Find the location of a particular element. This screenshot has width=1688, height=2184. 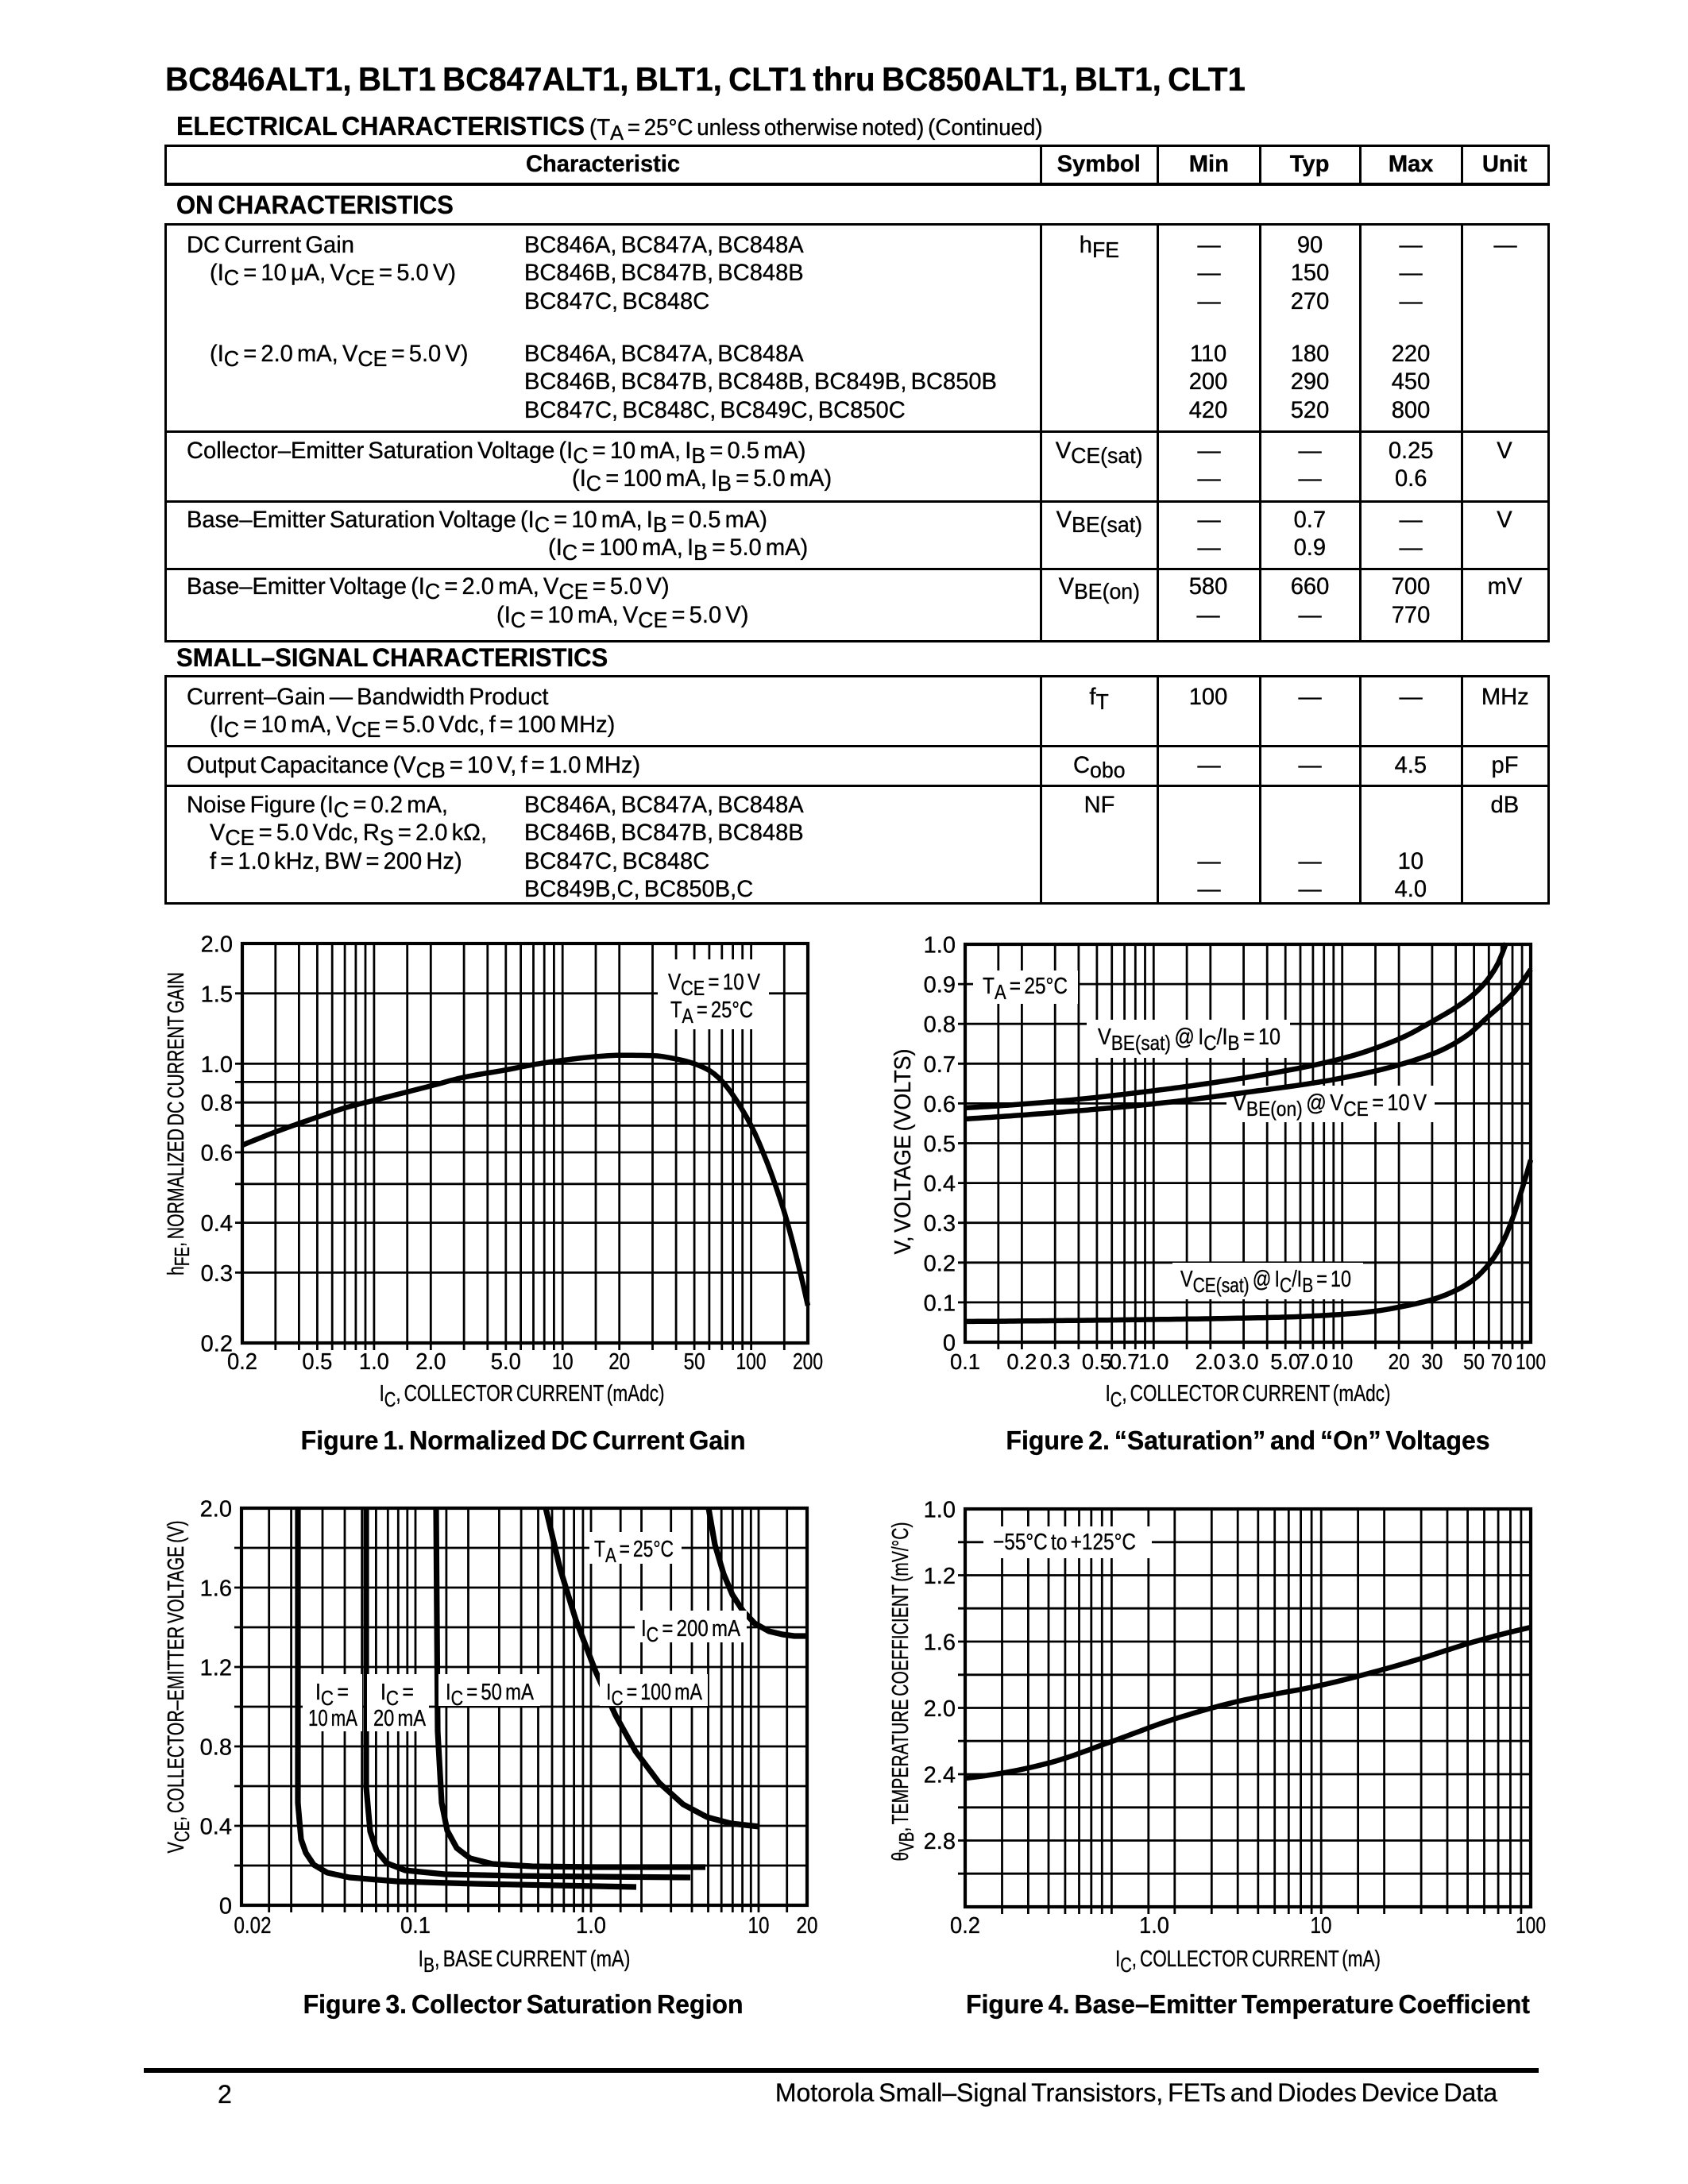

svg-text: 1.5 is located at coordinates (217, 995).